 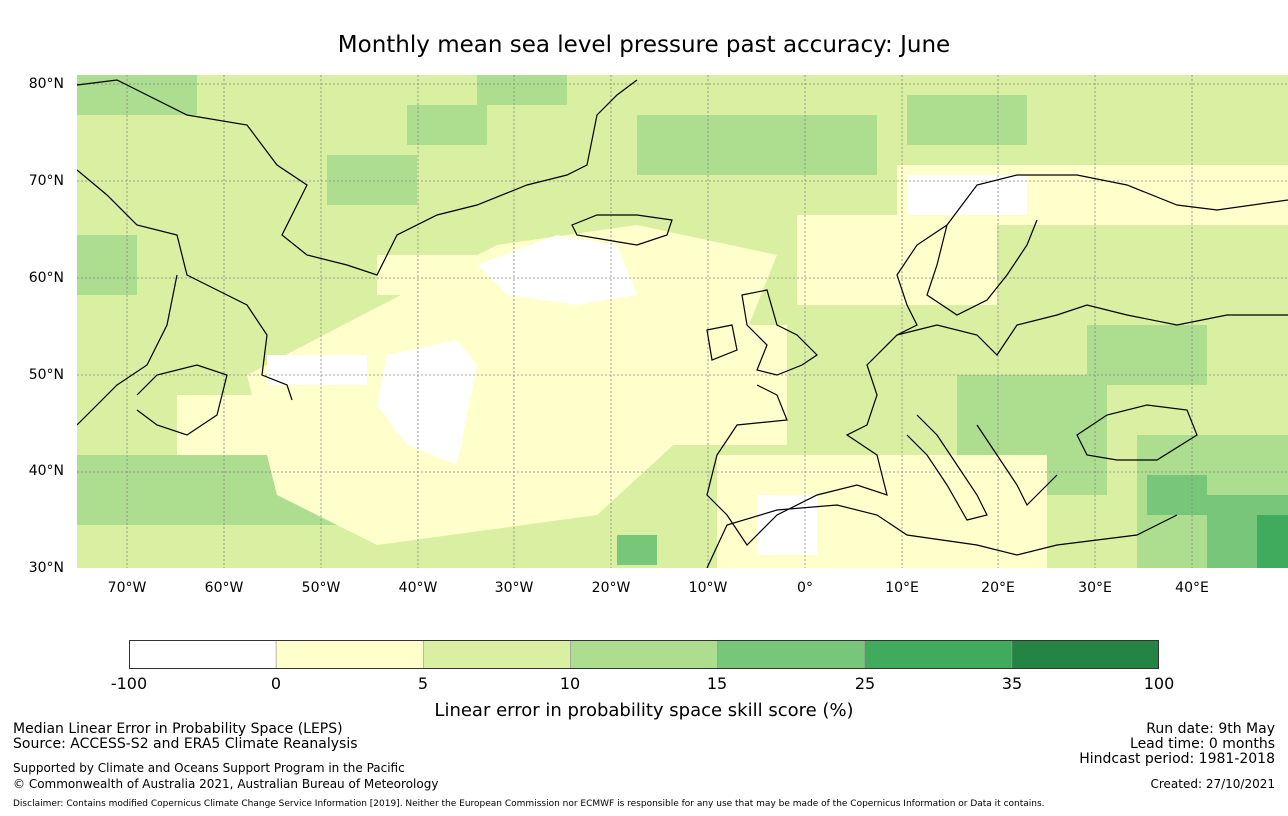 What do you see at coordinates (1159, 683) in the screenshot?
I see `colorbar-tick-100: 100` at bounding box center [1159, 683].